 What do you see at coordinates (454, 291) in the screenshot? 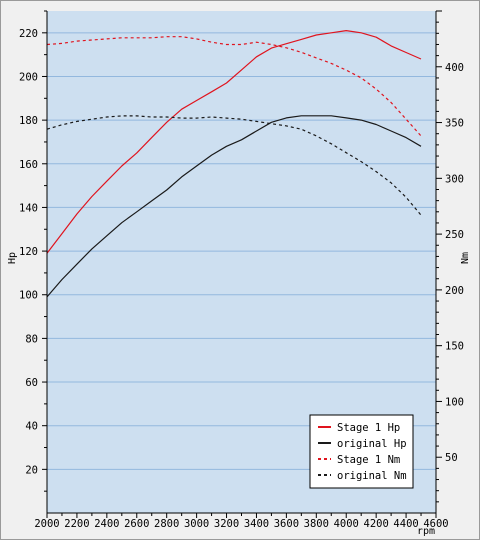
I see `y-right-tick-label: 200` at bounding box center [454, 291].